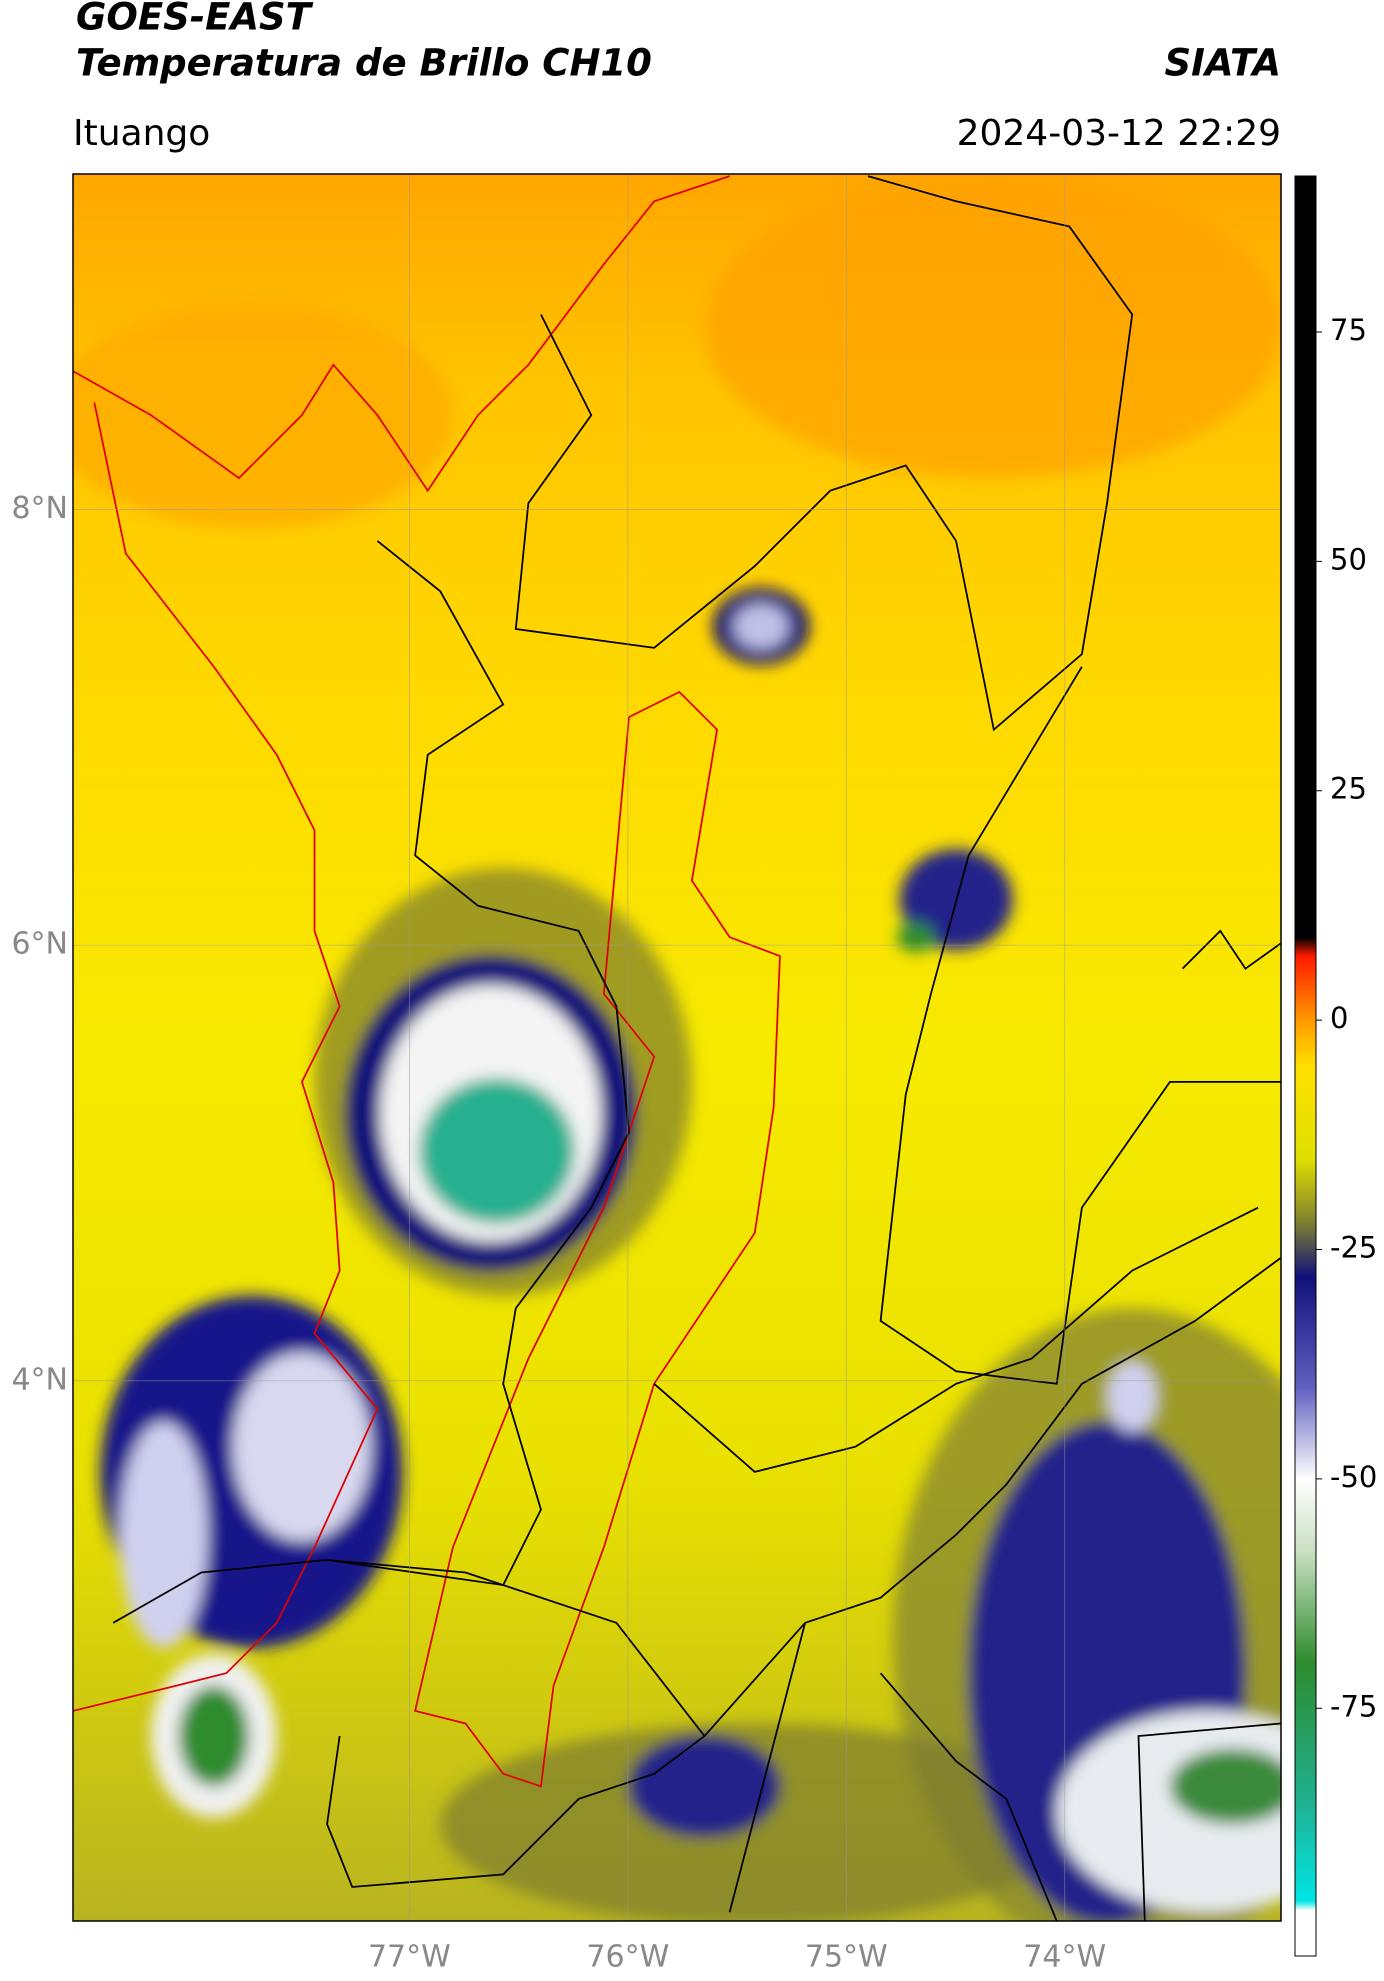  I want to click on lon-label: 76°W, so click(627, 1957).